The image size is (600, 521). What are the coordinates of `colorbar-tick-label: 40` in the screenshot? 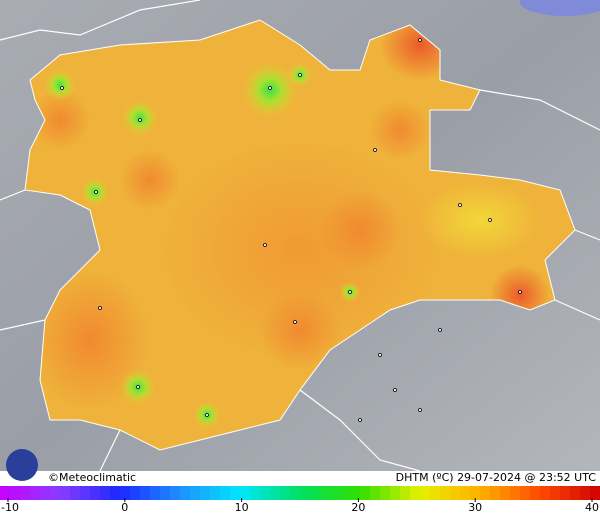 It's located at (592, 507).